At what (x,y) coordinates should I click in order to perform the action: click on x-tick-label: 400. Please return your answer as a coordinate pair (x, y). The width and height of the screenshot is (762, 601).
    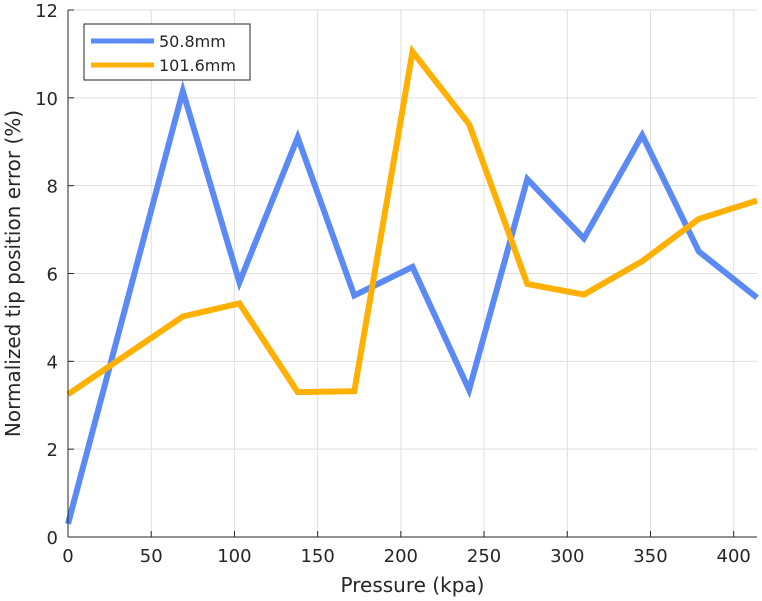
    Looking at the image, I should click on (734, 556).